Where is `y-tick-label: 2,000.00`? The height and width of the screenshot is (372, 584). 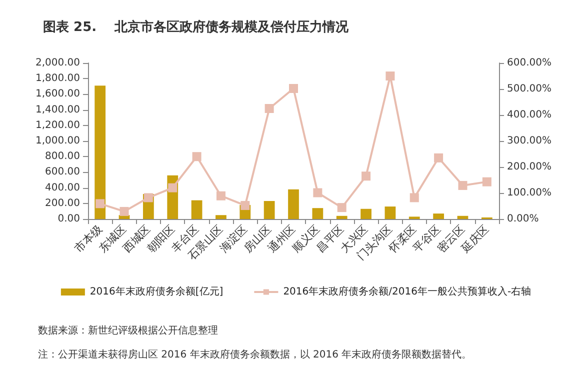 y-tick-label: 2,000.00 is located at coordinates (57, 63).